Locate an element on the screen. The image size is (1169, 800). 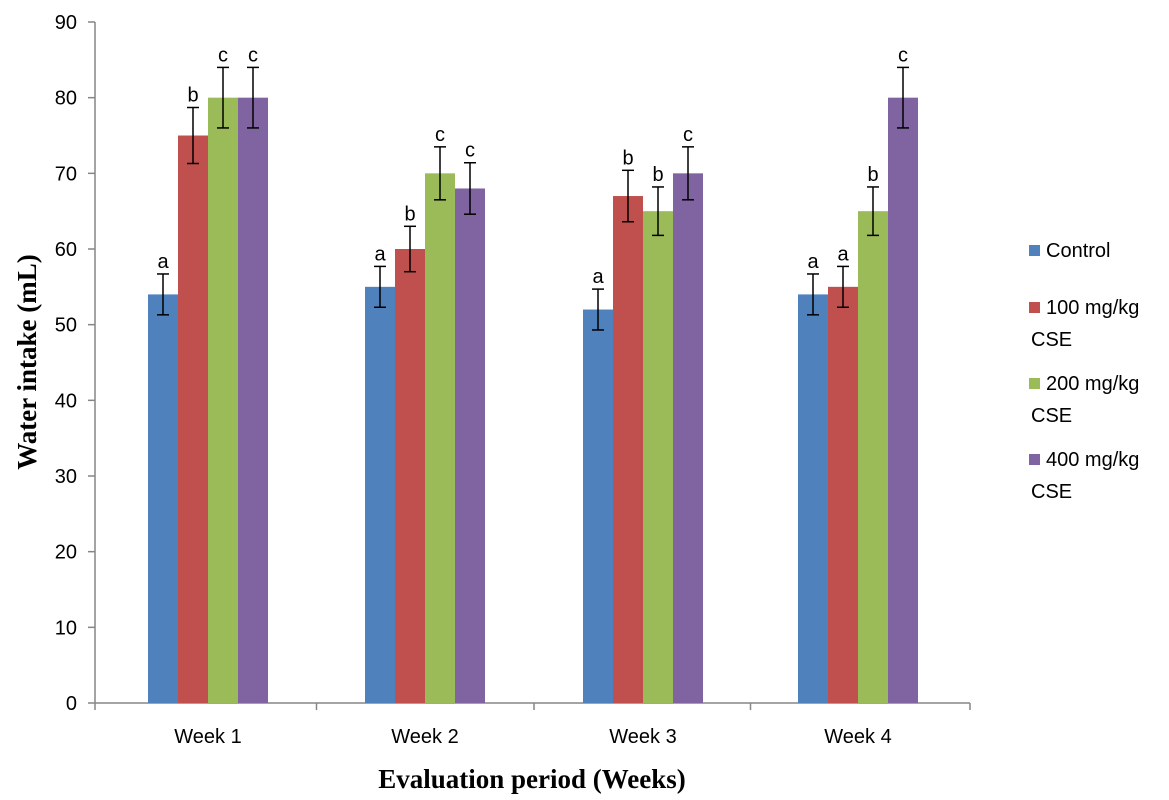
x-tick-label: Week 2 is located at coordinates (424, 737).